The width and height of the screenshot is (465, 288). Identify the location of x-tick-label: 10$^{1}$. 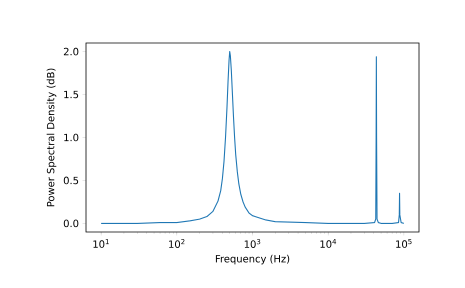
(101, 243).